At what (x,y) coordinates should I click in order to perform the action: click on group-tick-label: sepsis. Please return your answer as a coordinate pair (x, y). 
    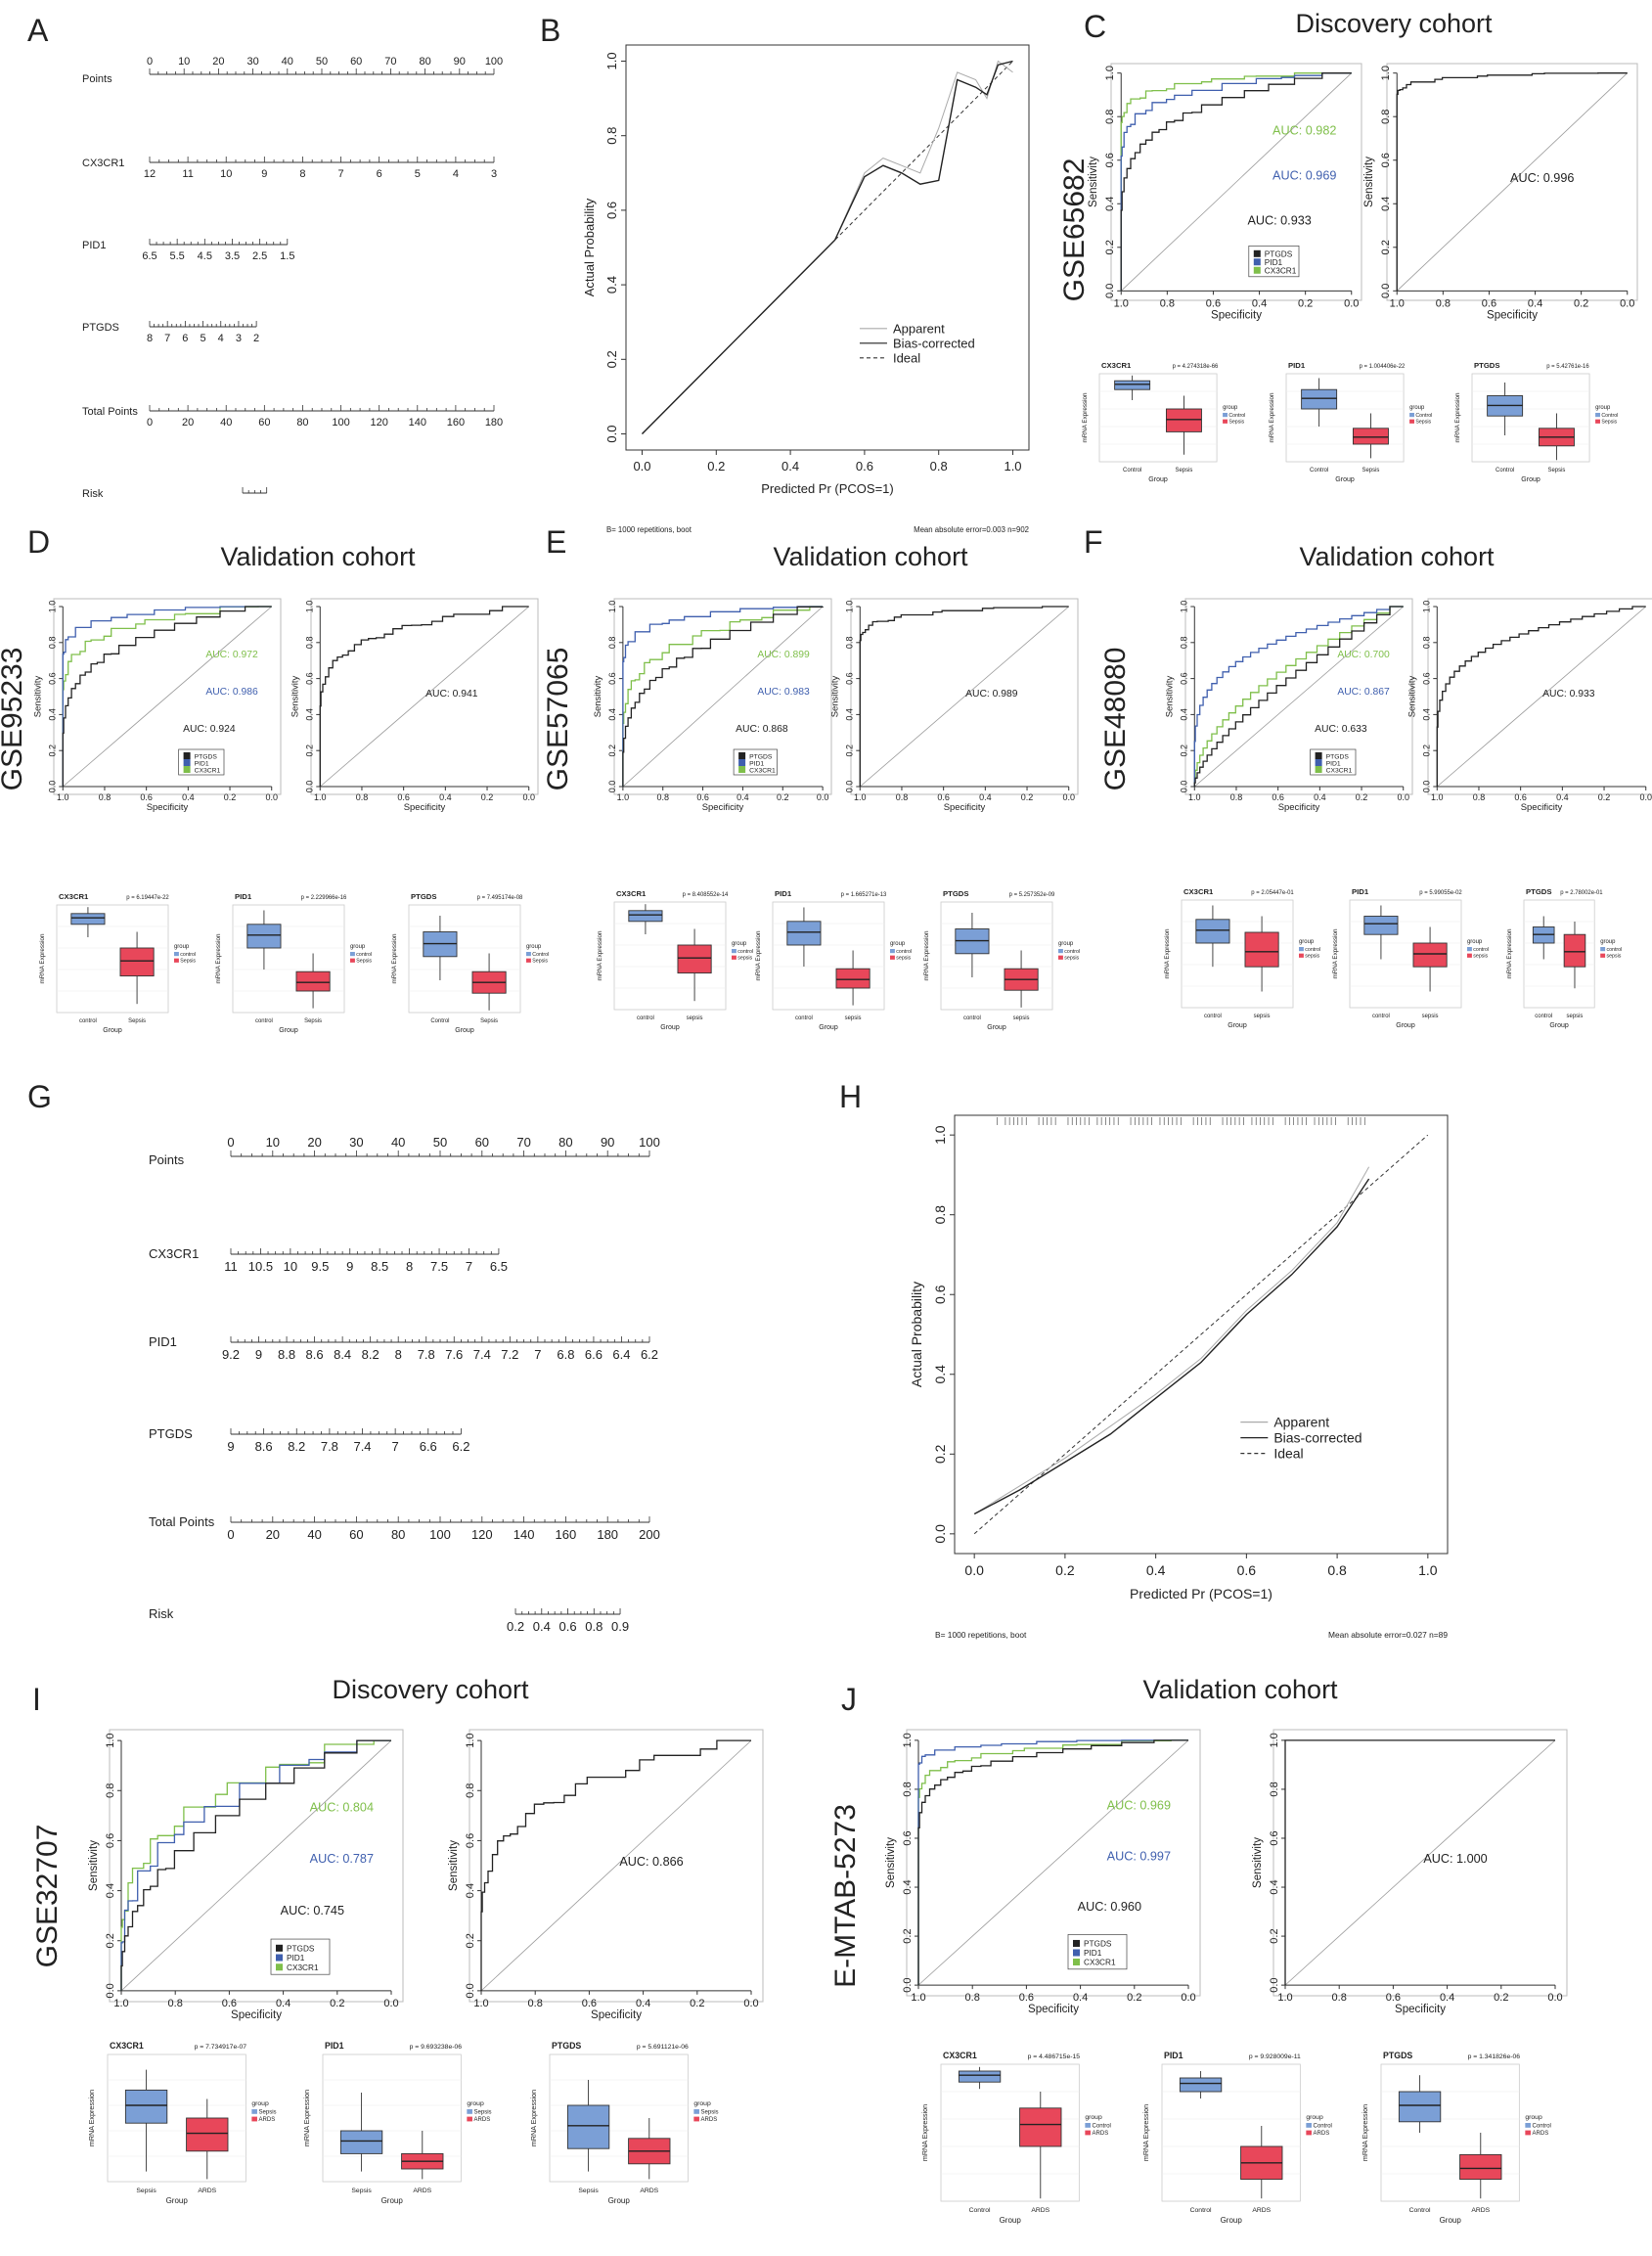
    Looking at the image, I should click on (854, 1018).